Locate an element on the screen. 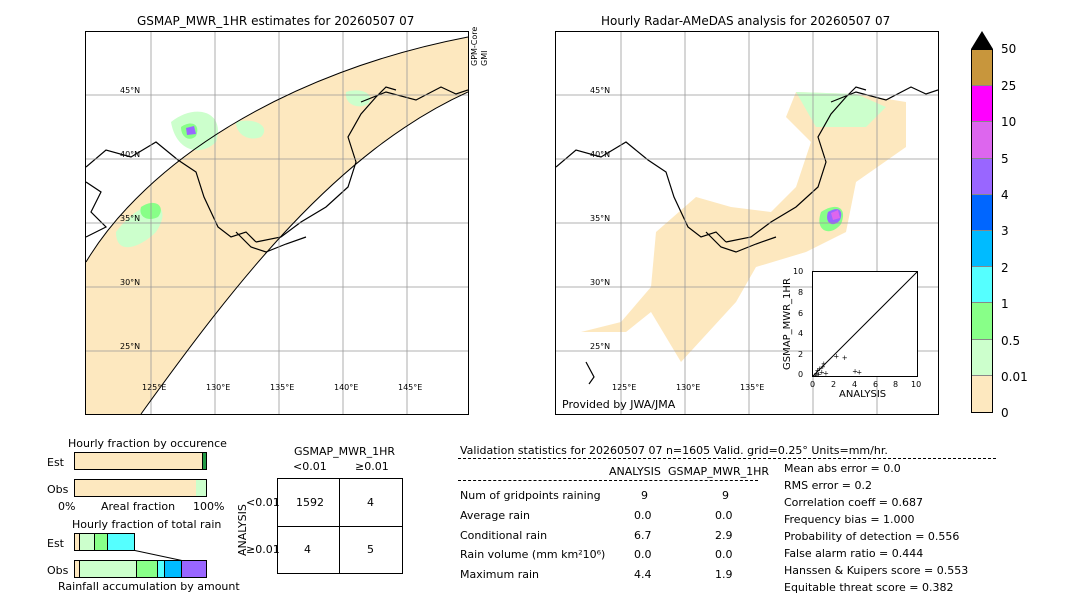 The height and width of the screenshot is (612, 1080). colorbar is located at coordinates (982, 231).